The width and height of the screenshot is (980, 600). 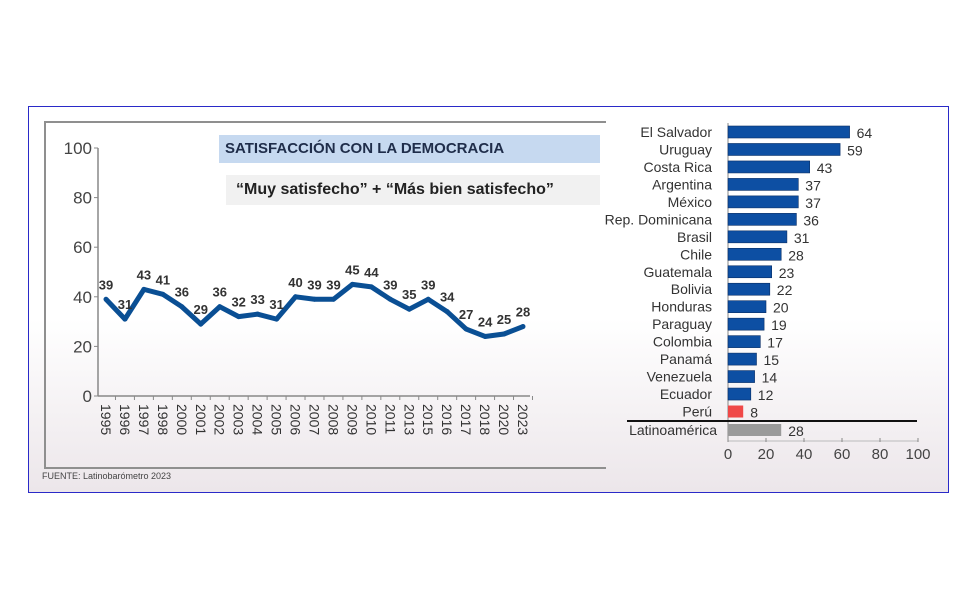 What do you see at coordinates (447, 297) in the screenshot?
I see `data-label: 34` at bounding box center [447, 297].